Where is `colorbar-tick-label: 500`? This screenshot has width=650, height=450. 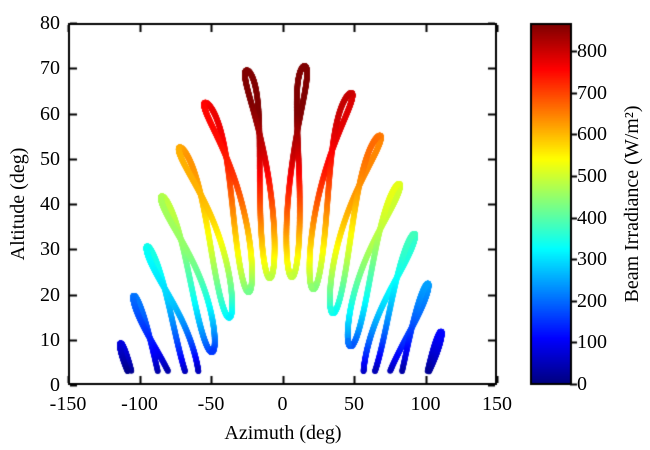
colorbar-tick-label: 500 is located at coordinates (592, 175).